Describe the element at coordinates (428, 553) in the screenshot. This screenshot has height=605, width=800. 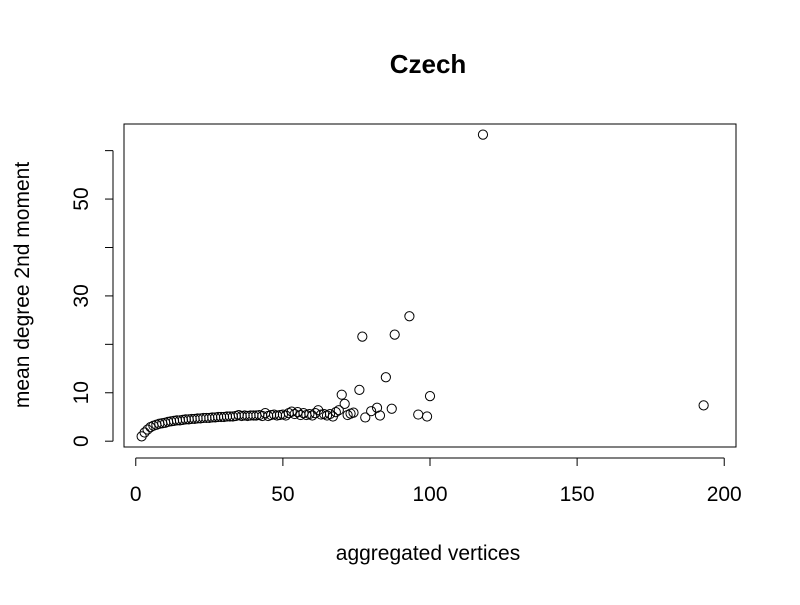
I see `x-axis-label: aggregated vertices` at that location.